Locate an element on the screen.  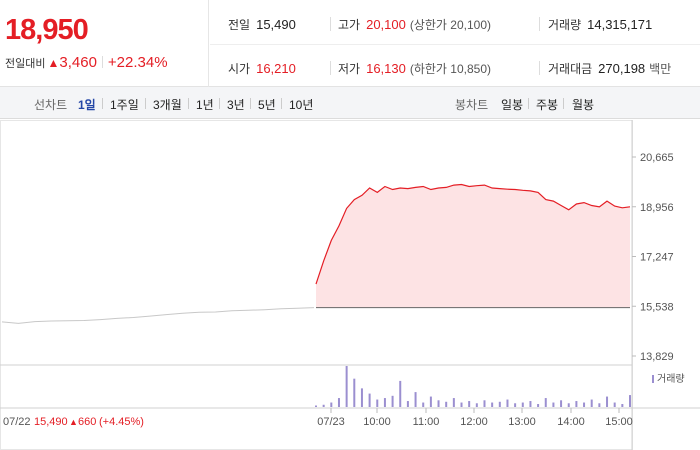
price-area-fill is located at coordinates (473, 246).